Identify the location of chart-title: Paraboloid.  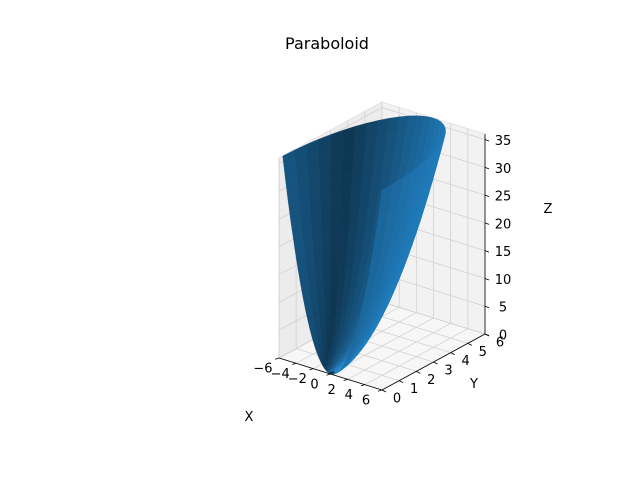
(327, 43).